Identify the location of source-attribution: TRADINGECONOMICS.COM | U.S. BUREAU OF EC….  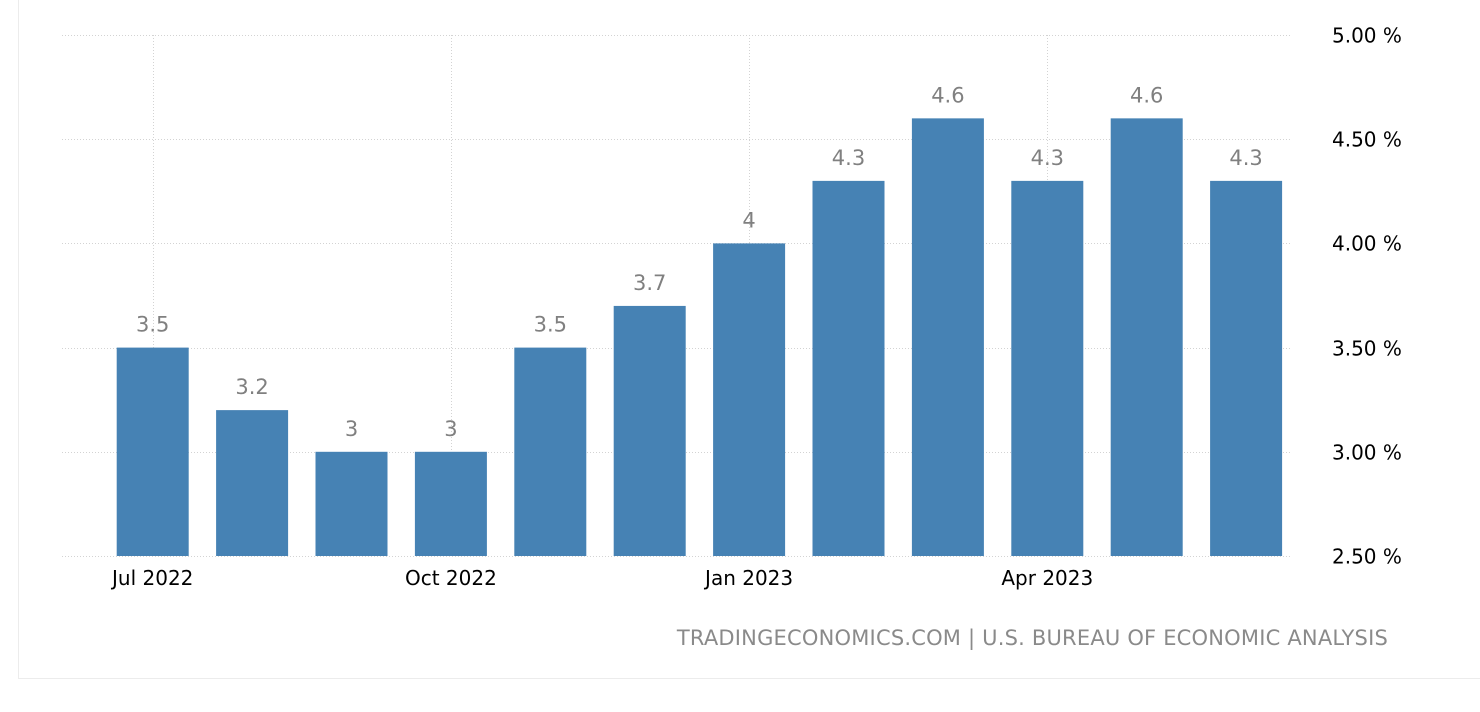
(1032, 638).